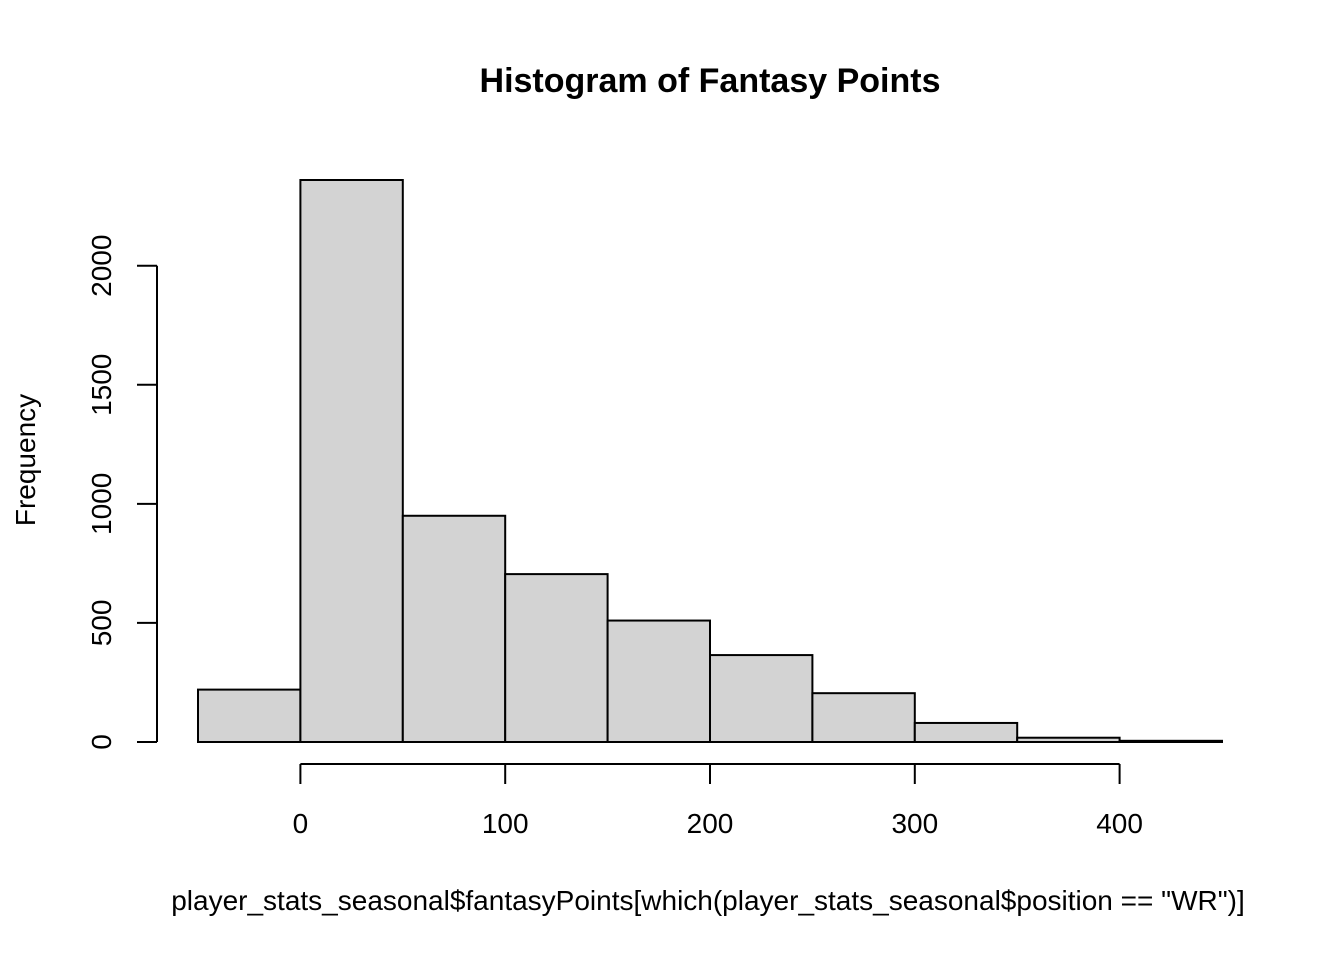 This screenshot has height=960, width=1344. Describe the element at coordinates (301, 823) in the screenshot. I see `x-tick-label: 0` at that location.